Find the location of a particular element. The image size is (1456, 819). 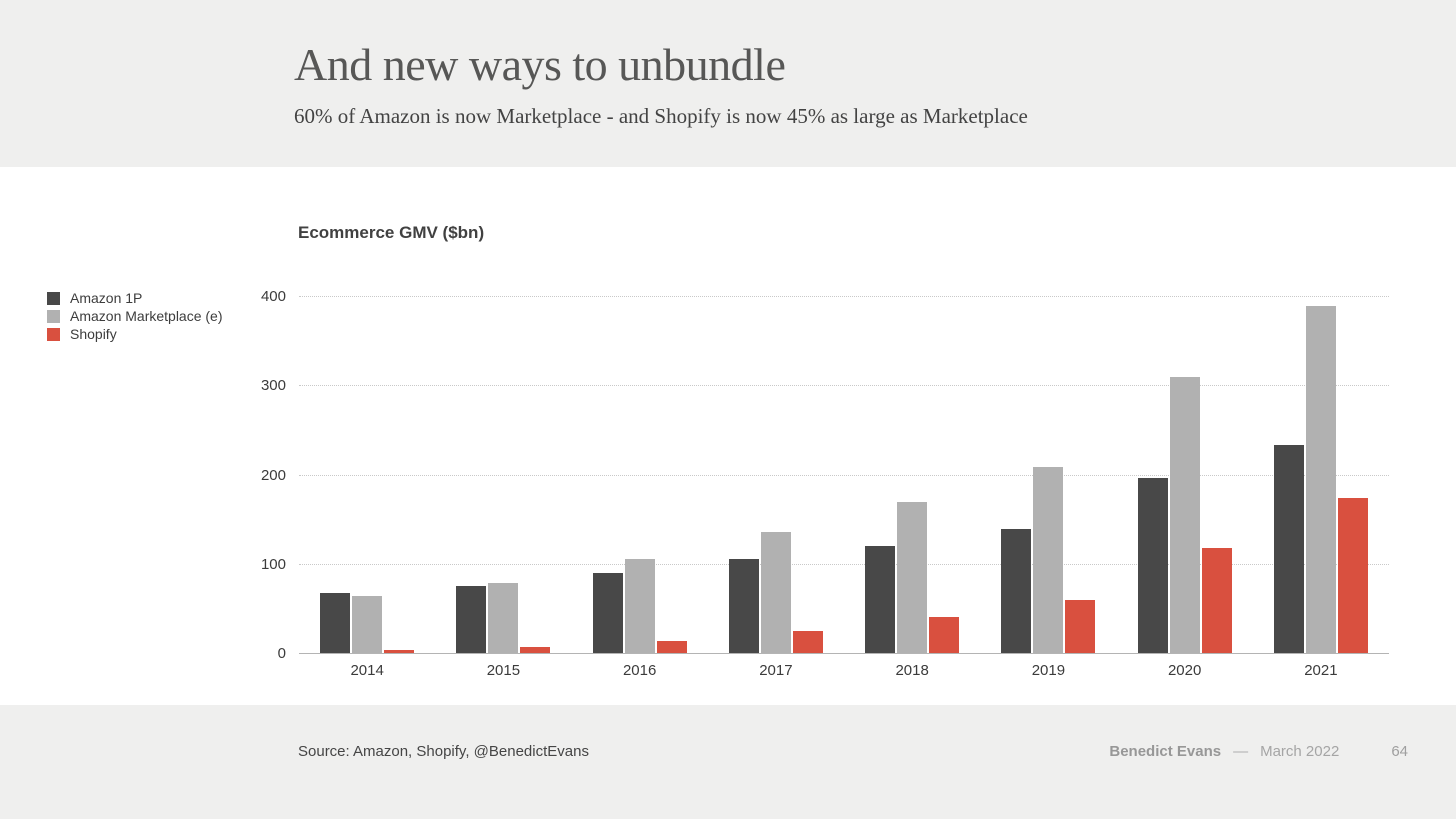

bar-amazon-1p-2017 is located at coordinates (743, 606).